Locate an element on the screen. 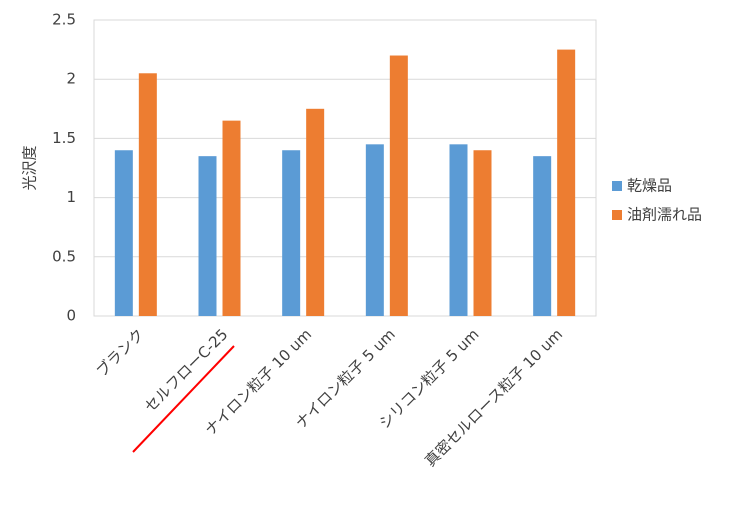  y-axis-title: 光沢度 is located at coordinates (30, 167).